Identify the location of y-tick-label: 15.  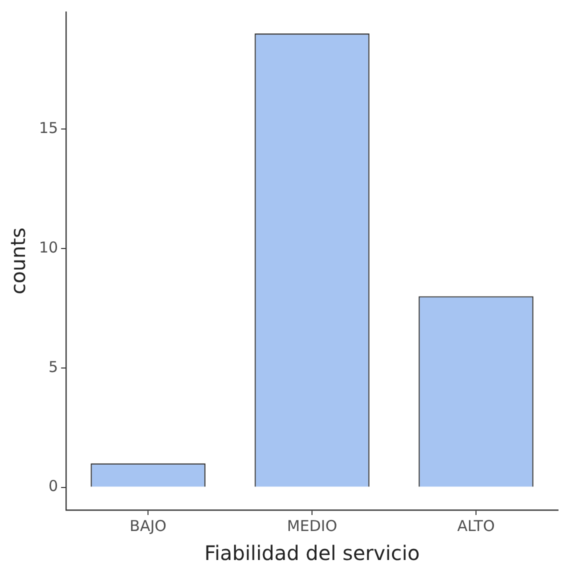
(48, 127).